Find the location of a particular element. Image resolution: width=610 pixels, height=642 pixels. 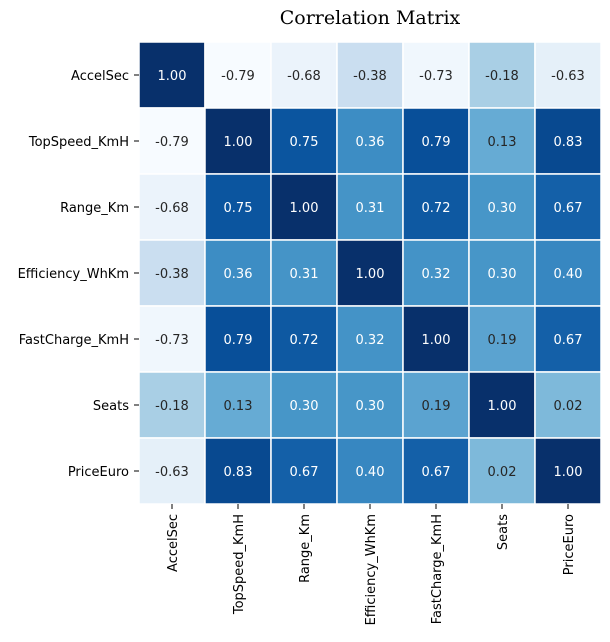

row-tick-label: Range_Km is located at coordinates (94, 208).